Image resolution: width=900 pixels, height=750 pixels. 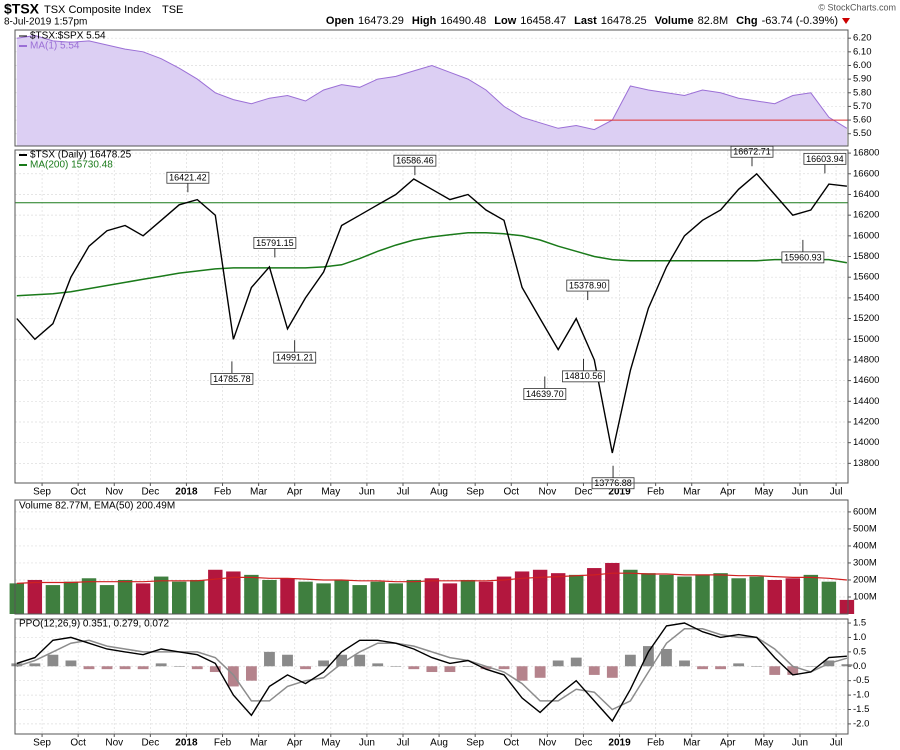 I want to click on area, so click(x=431, y=90).